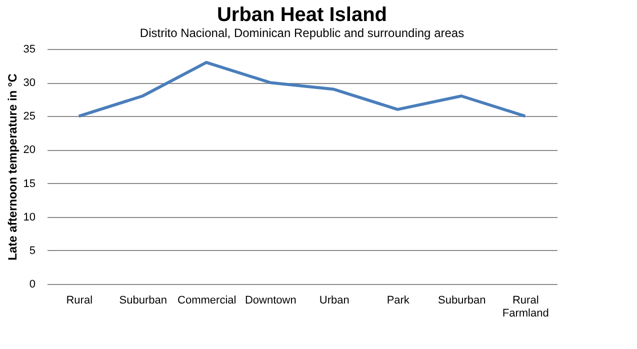 The width and height of the screenshot is (637, 349). Describe the element at coordinates (32, 284) in the screenshot. I see `y-tick-label: 0` at that location.